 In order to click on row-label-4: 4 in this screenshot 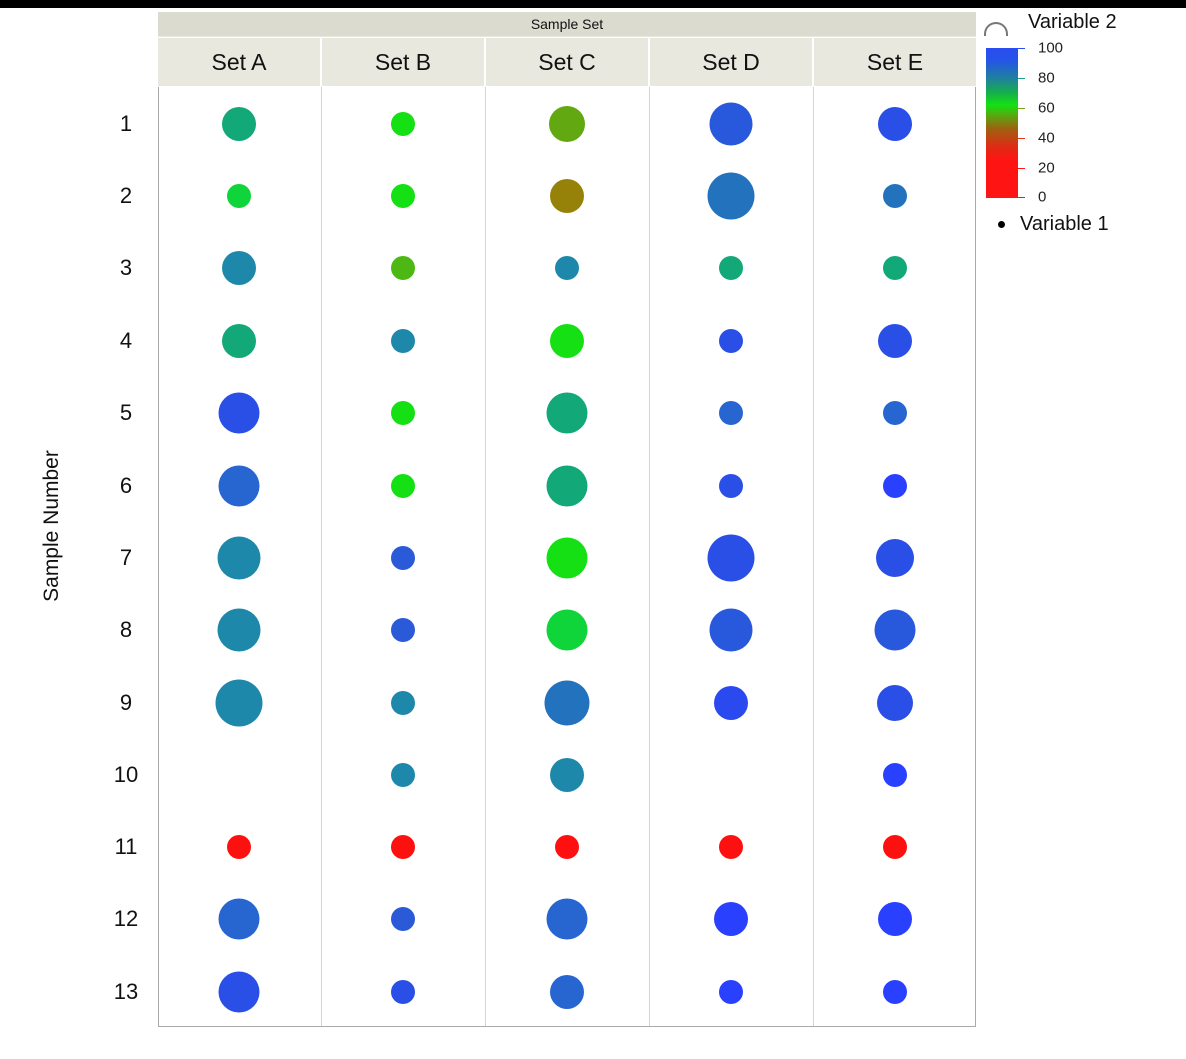, I will do `click(126, 340)`.